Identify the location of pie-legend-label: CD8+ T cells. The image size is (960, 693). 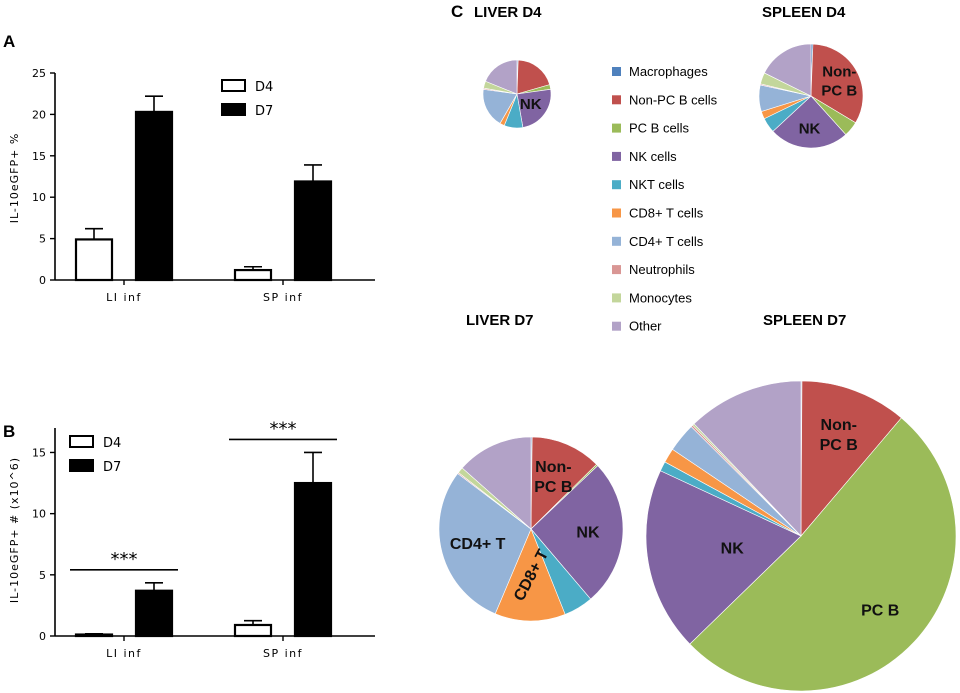
(666, 213).